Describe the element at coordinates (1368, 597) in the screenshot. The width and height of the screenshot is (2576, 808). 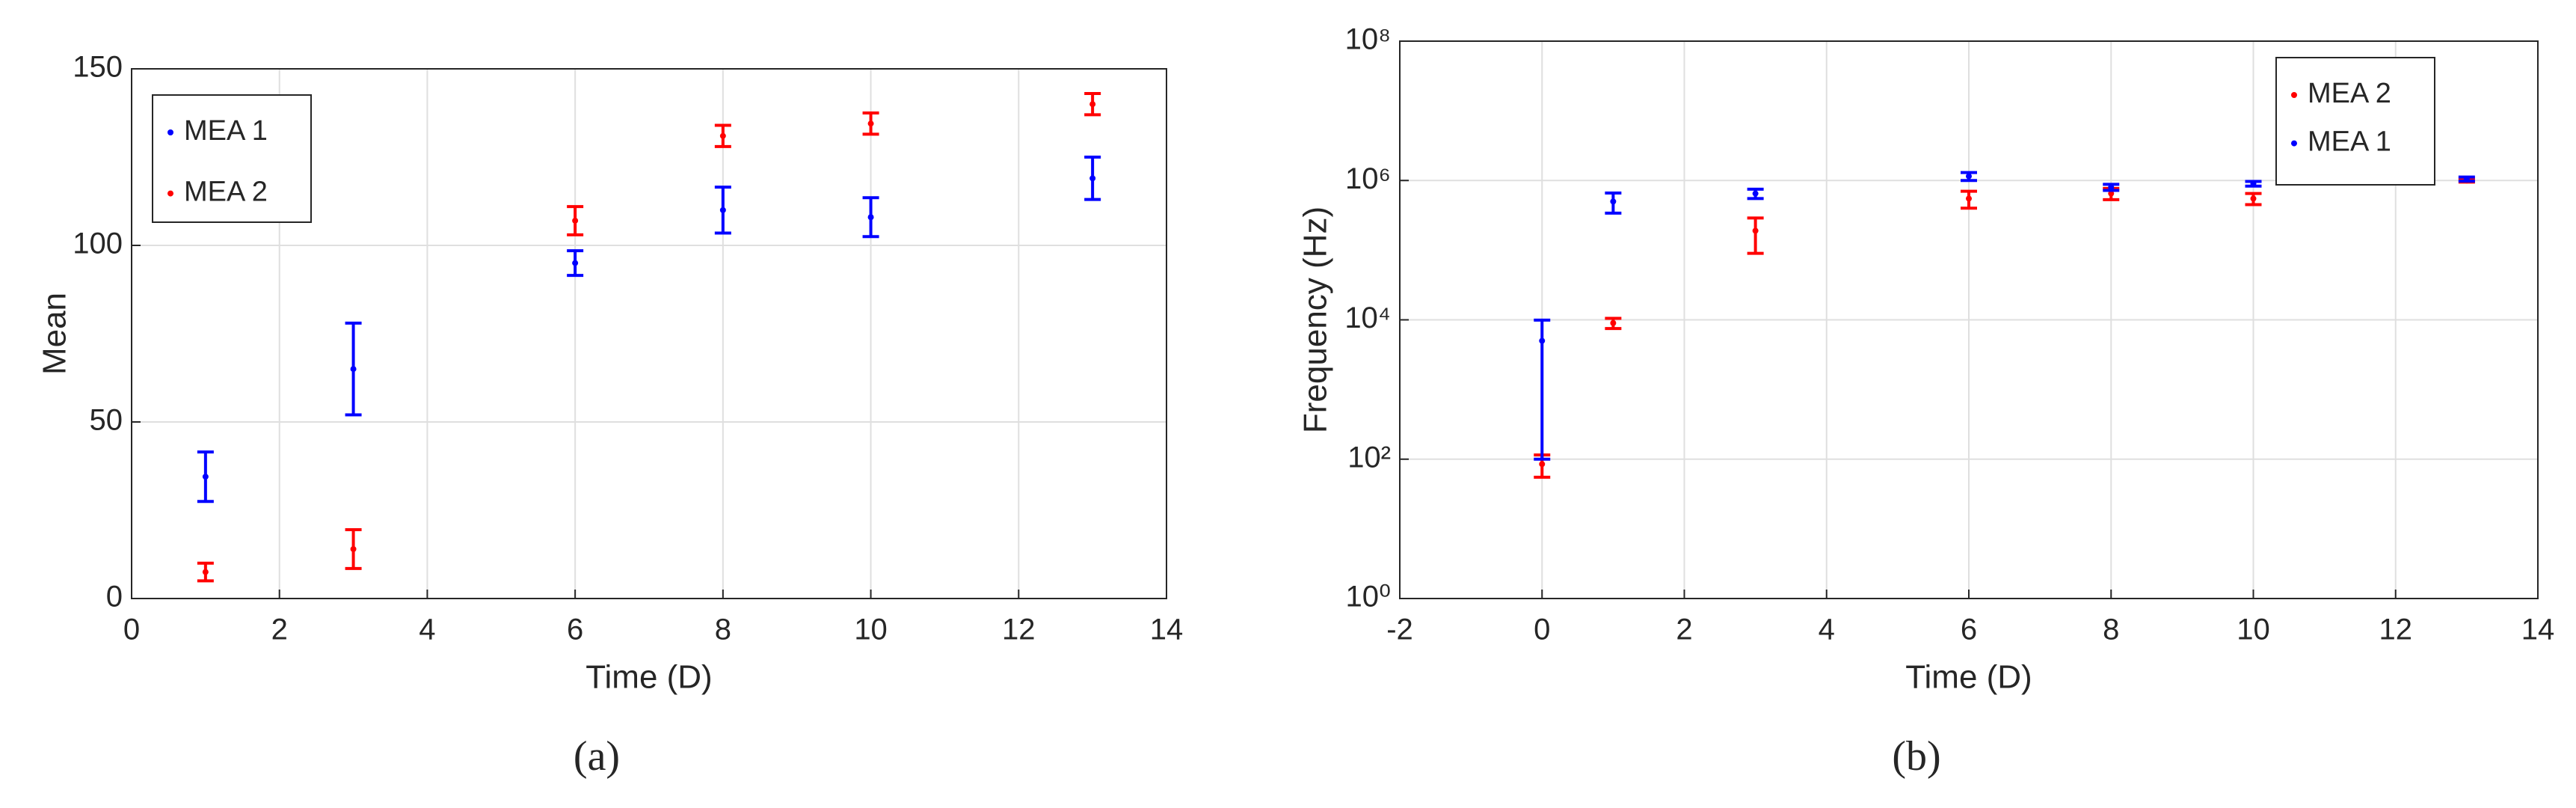
I see `y-tick-label: 10⁰` at that location.